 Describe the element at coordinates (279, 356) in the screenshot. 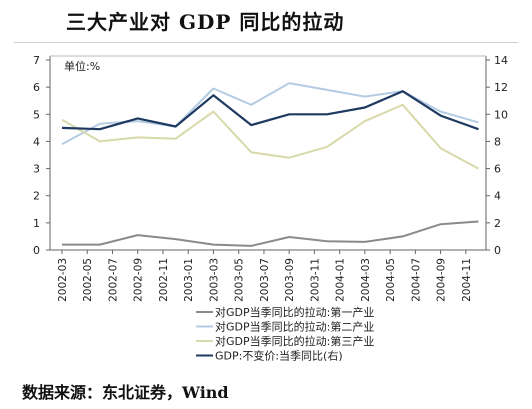

I see `legend-label-4: GDP:不变价:当季同比(右)` at that location.